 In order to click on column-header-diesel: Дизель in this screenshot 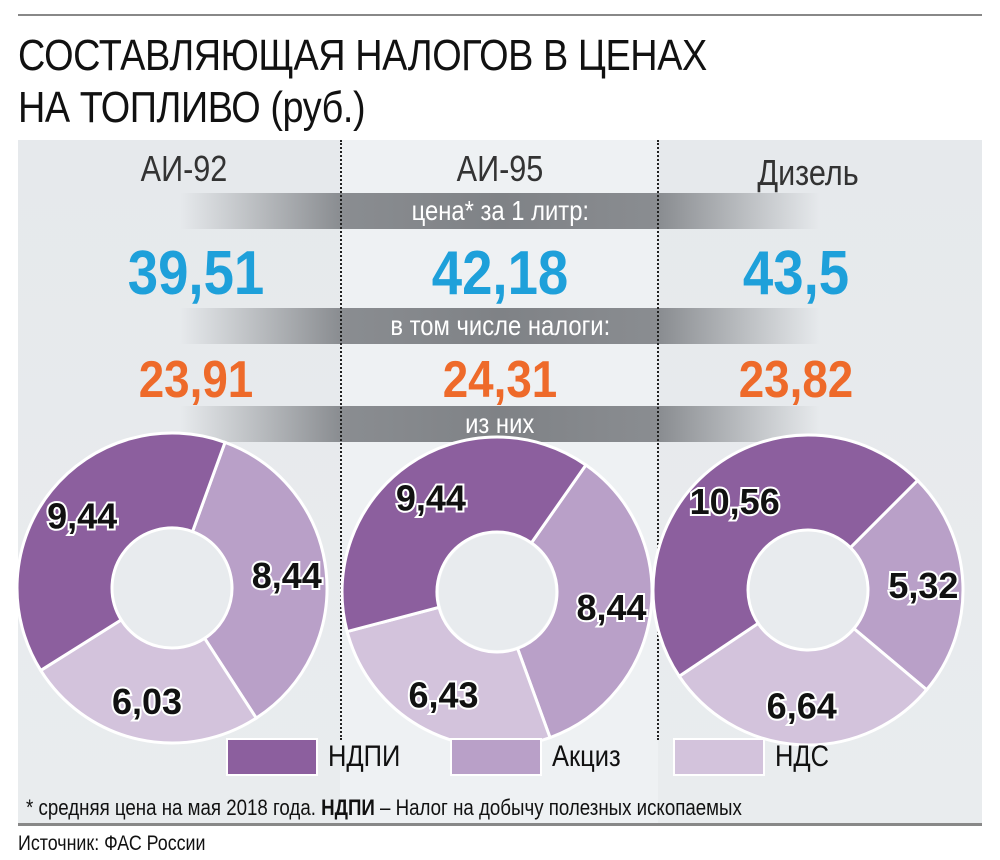, I will do `click(808, 172)`.